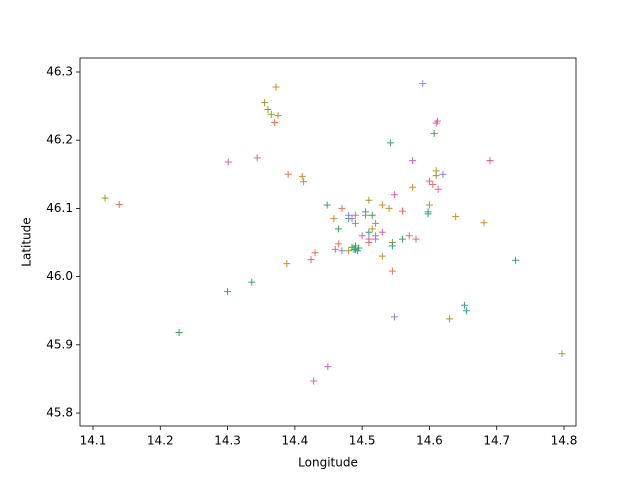 The width and height of the screenshot is (640, 480). What do you see at coordinates (294, 441) in the screenshot?
I see `x-tick-label: 14.4` at bounding box center [294, 441].